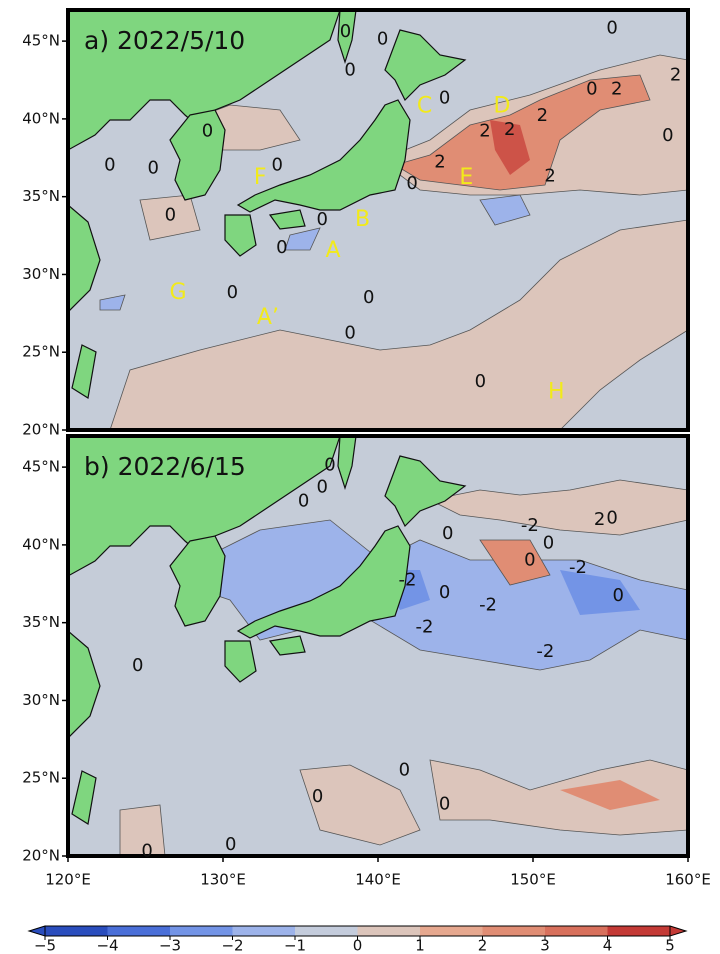 This screenshot has height=954, width=720. I want to click on region-letter: C, so click(424, 105).